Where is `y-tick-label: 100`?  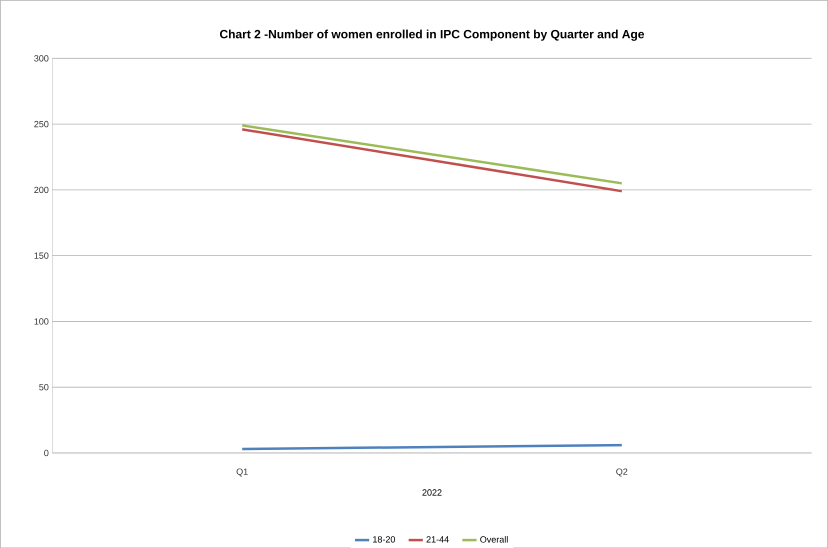 y-tick-label: 100 is located at coordinates (41, 321).